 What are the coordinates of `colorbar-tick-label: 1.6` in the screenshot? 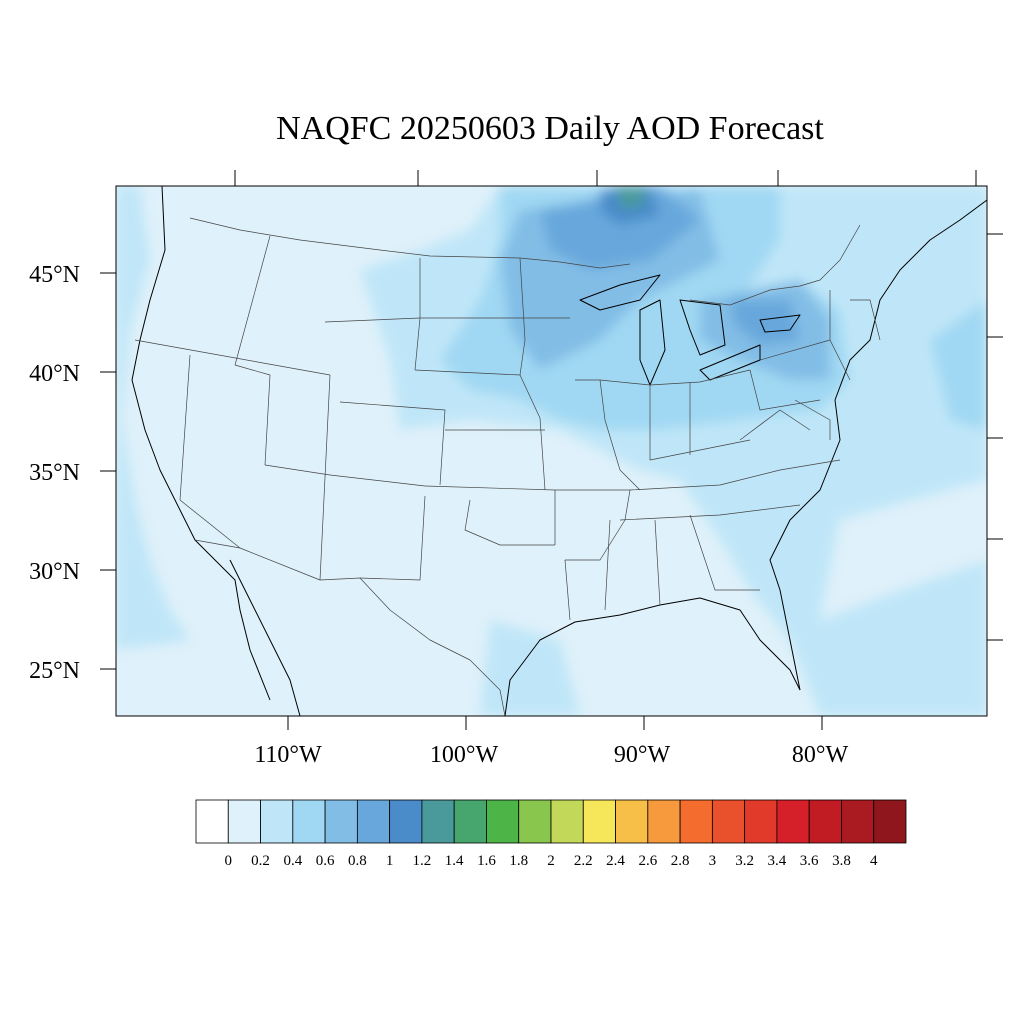 It's located at (486, 861).